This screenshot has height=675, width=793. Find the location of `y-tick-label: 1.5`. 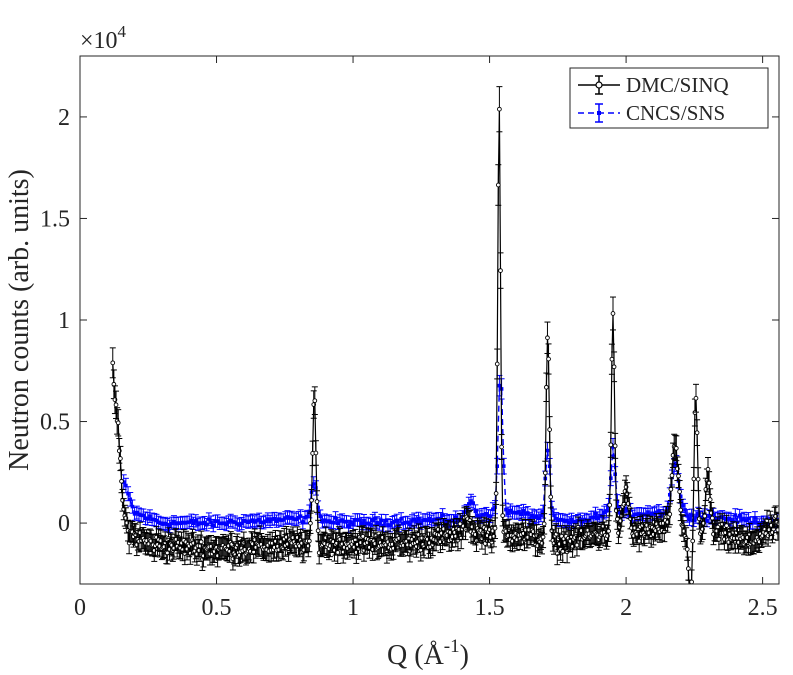

y-tick-label: 1.5 is located at coordinates (55, 219).